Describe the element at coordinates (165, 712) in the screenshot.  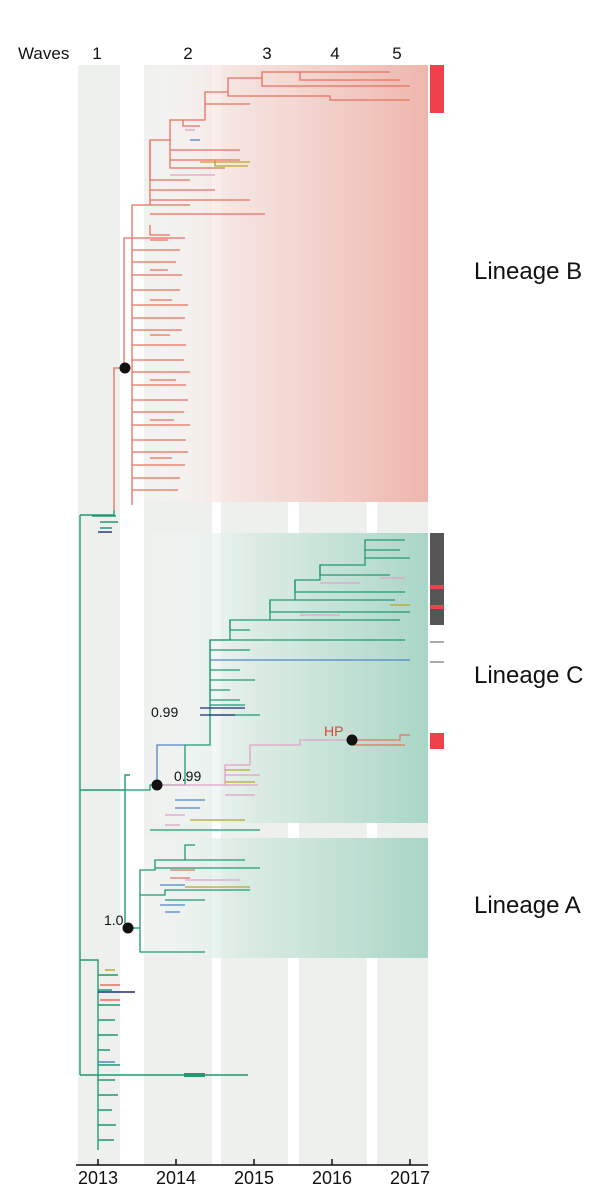
I see `support-value-upper: 0.99` at that location.